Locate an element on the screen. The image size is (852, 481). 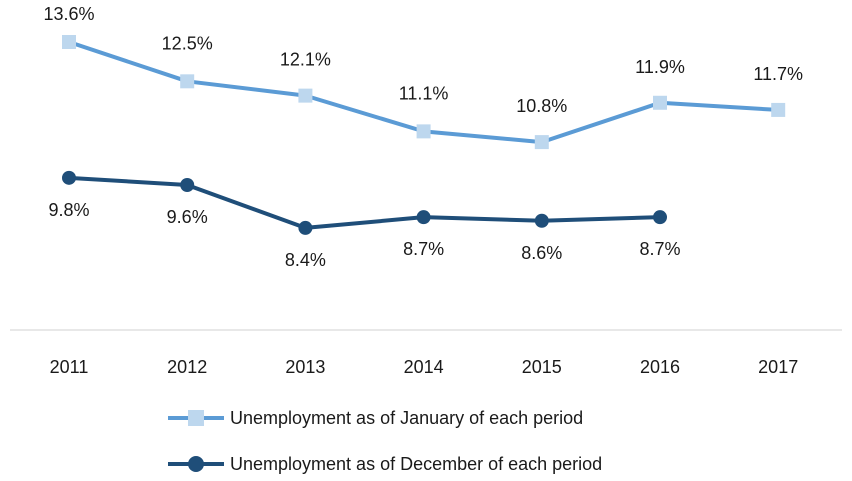
data-label-january-2012: 12.5% is located at coordinates (187, 43).